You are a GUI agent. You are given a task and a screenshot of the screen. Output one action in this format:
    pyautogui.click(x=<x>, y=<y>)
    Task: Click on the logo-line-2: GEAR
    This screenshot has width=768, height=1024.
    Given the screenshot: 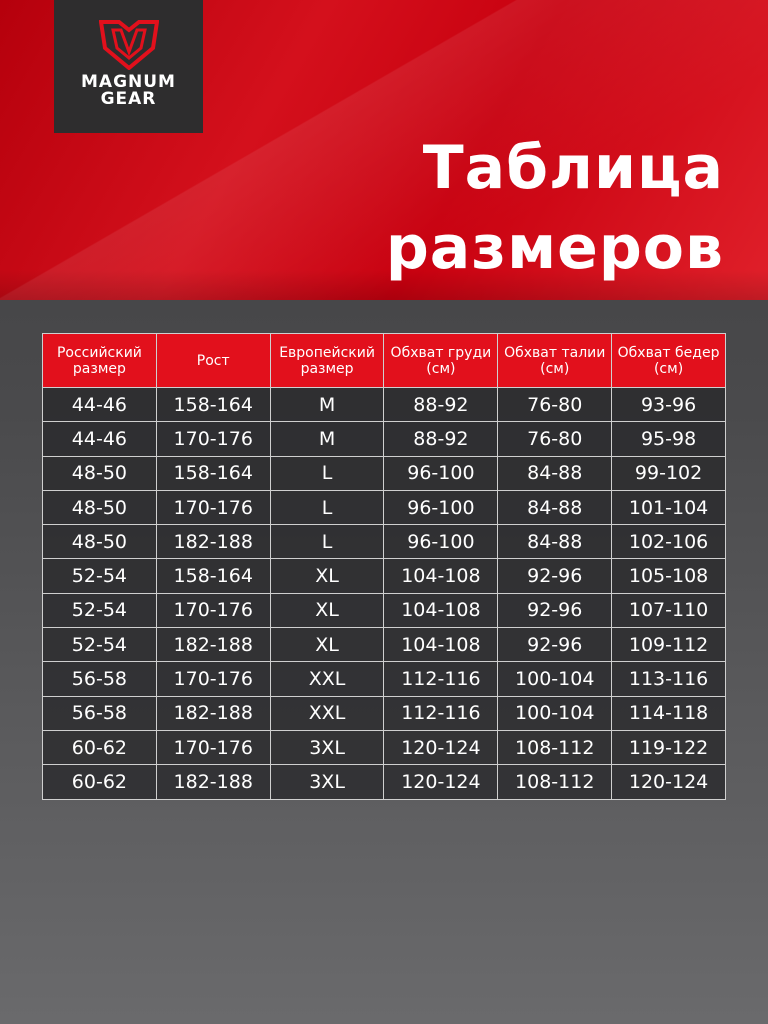 What is the action you would take?
    pyautogui.click(x=128, y=99)
    